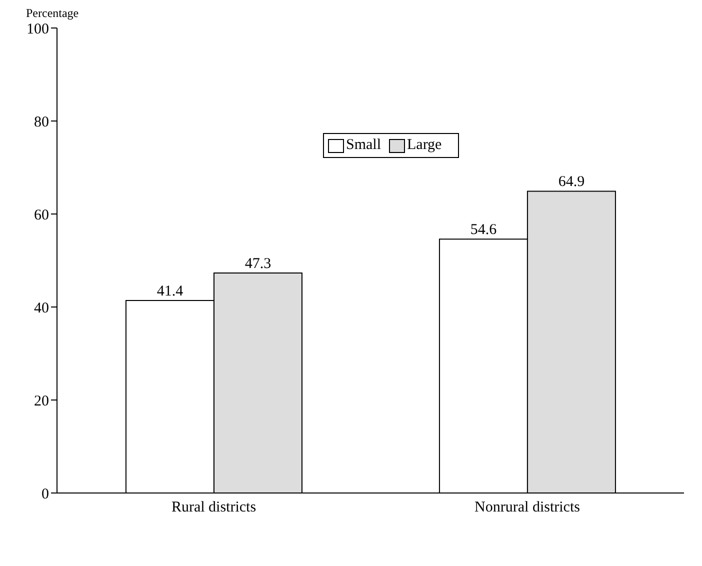  Describe the element at coordinates (170, 291) in the screenshot. I see `data-label: 41.4` at that location.